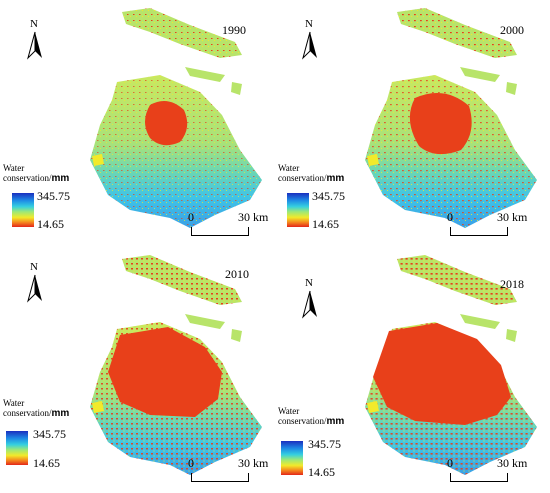  What do you see at coordinates (512, 284) in the screenshot?
I see `year-label: 2018` at bounding box center [512, 284].